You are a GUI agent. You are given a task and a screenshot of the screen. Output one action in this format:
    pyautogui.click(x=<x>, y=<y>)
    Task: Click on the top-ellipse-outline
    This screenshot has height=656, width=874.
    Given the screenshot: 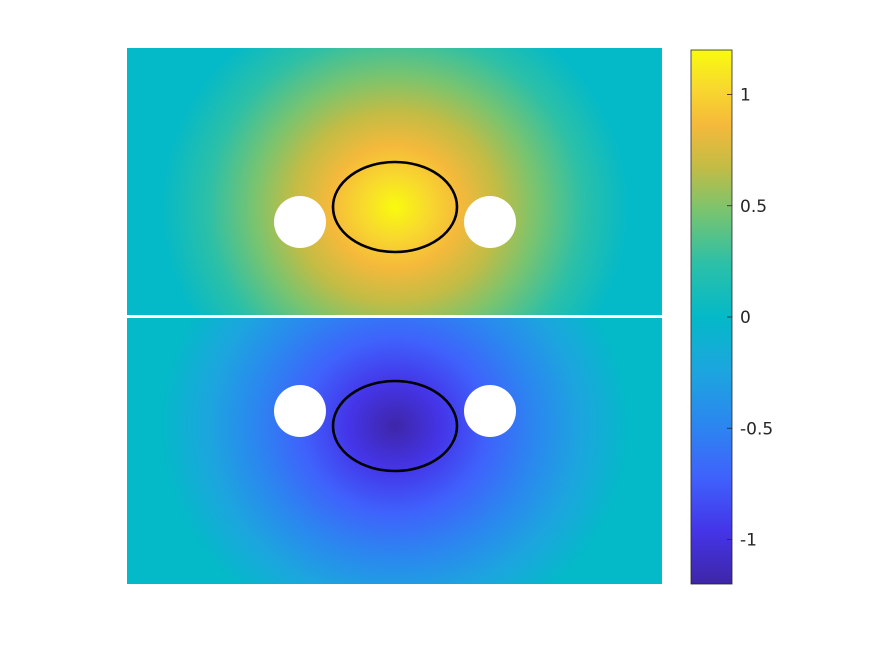 What is the action you would take?
    pyautogui.click(x=395, y=207)
    